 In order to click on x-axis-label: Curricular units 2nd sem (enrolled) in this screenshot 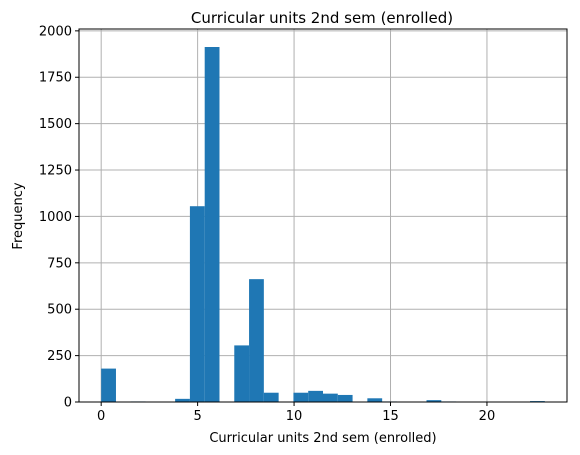, I will do `click(322, 438)`.